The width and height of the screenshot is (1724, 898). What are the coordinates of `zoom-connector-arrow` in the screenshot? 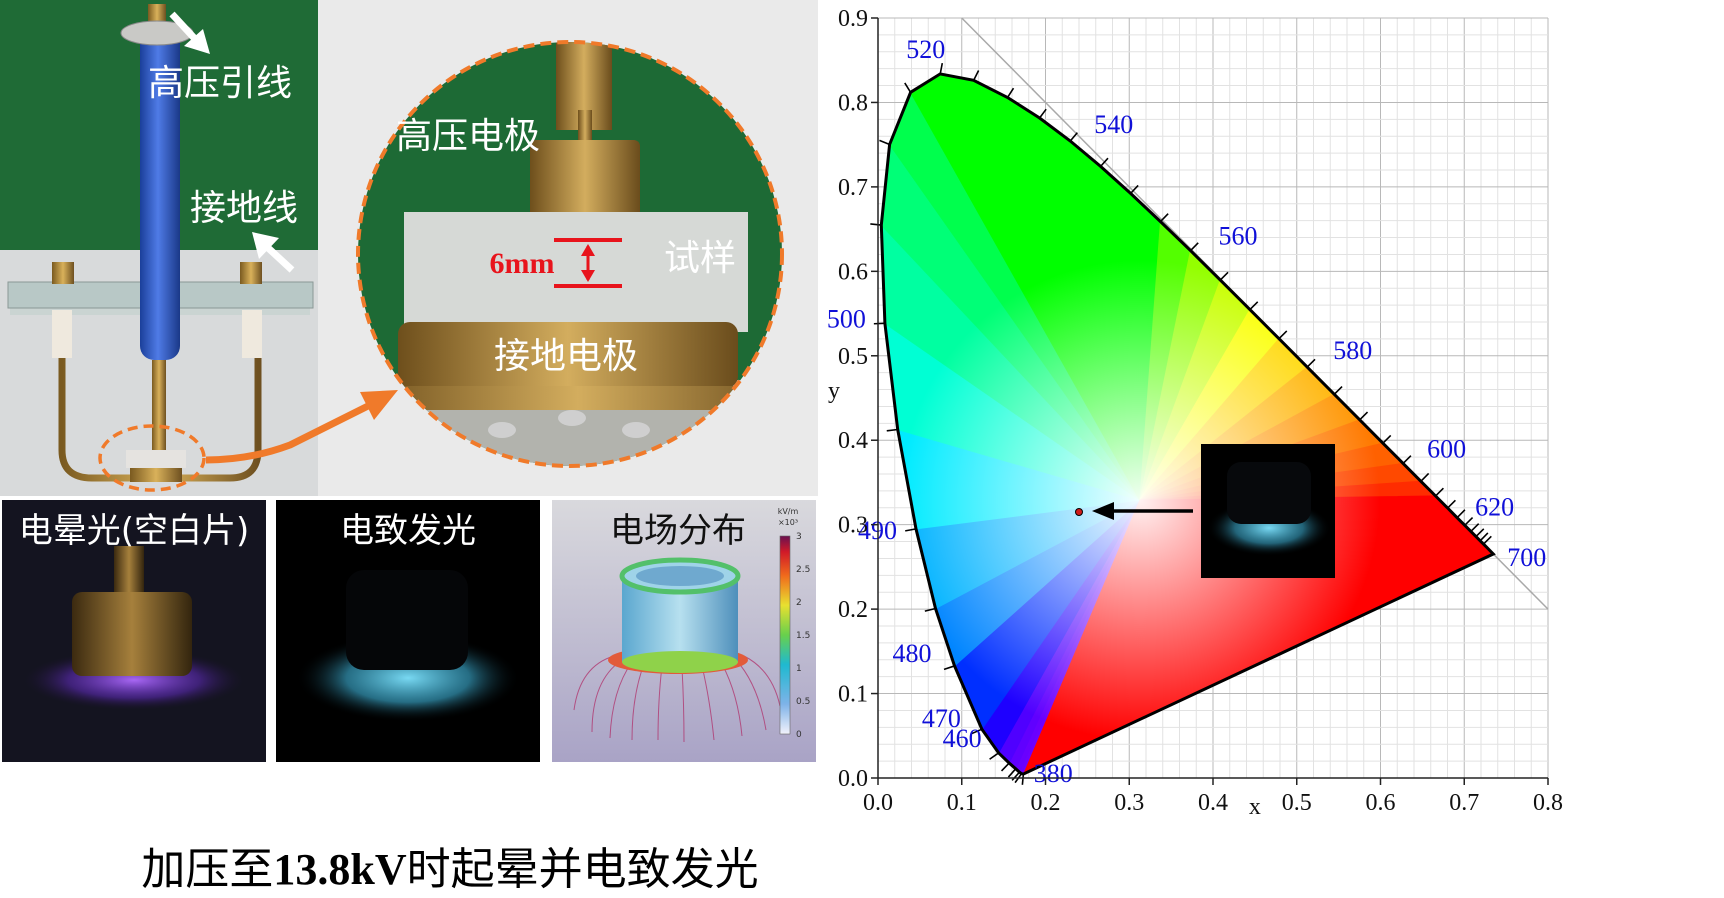 It's located at (301, 427).